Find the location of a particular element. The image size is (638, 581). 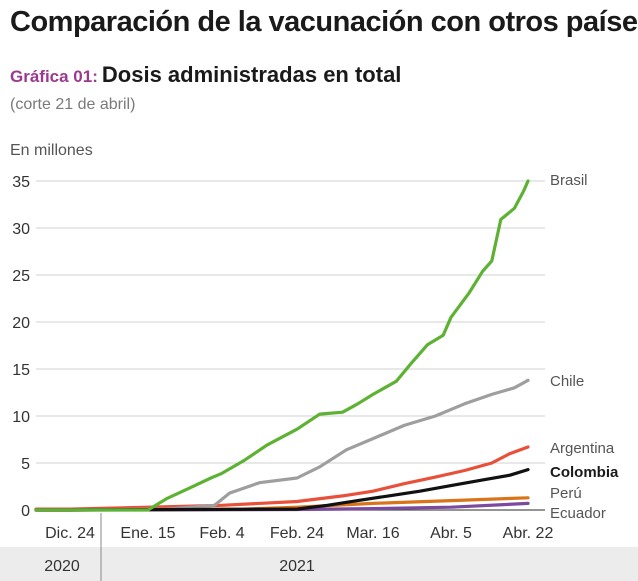

y-tick-label: 30 is located at coordinates (21, 229).